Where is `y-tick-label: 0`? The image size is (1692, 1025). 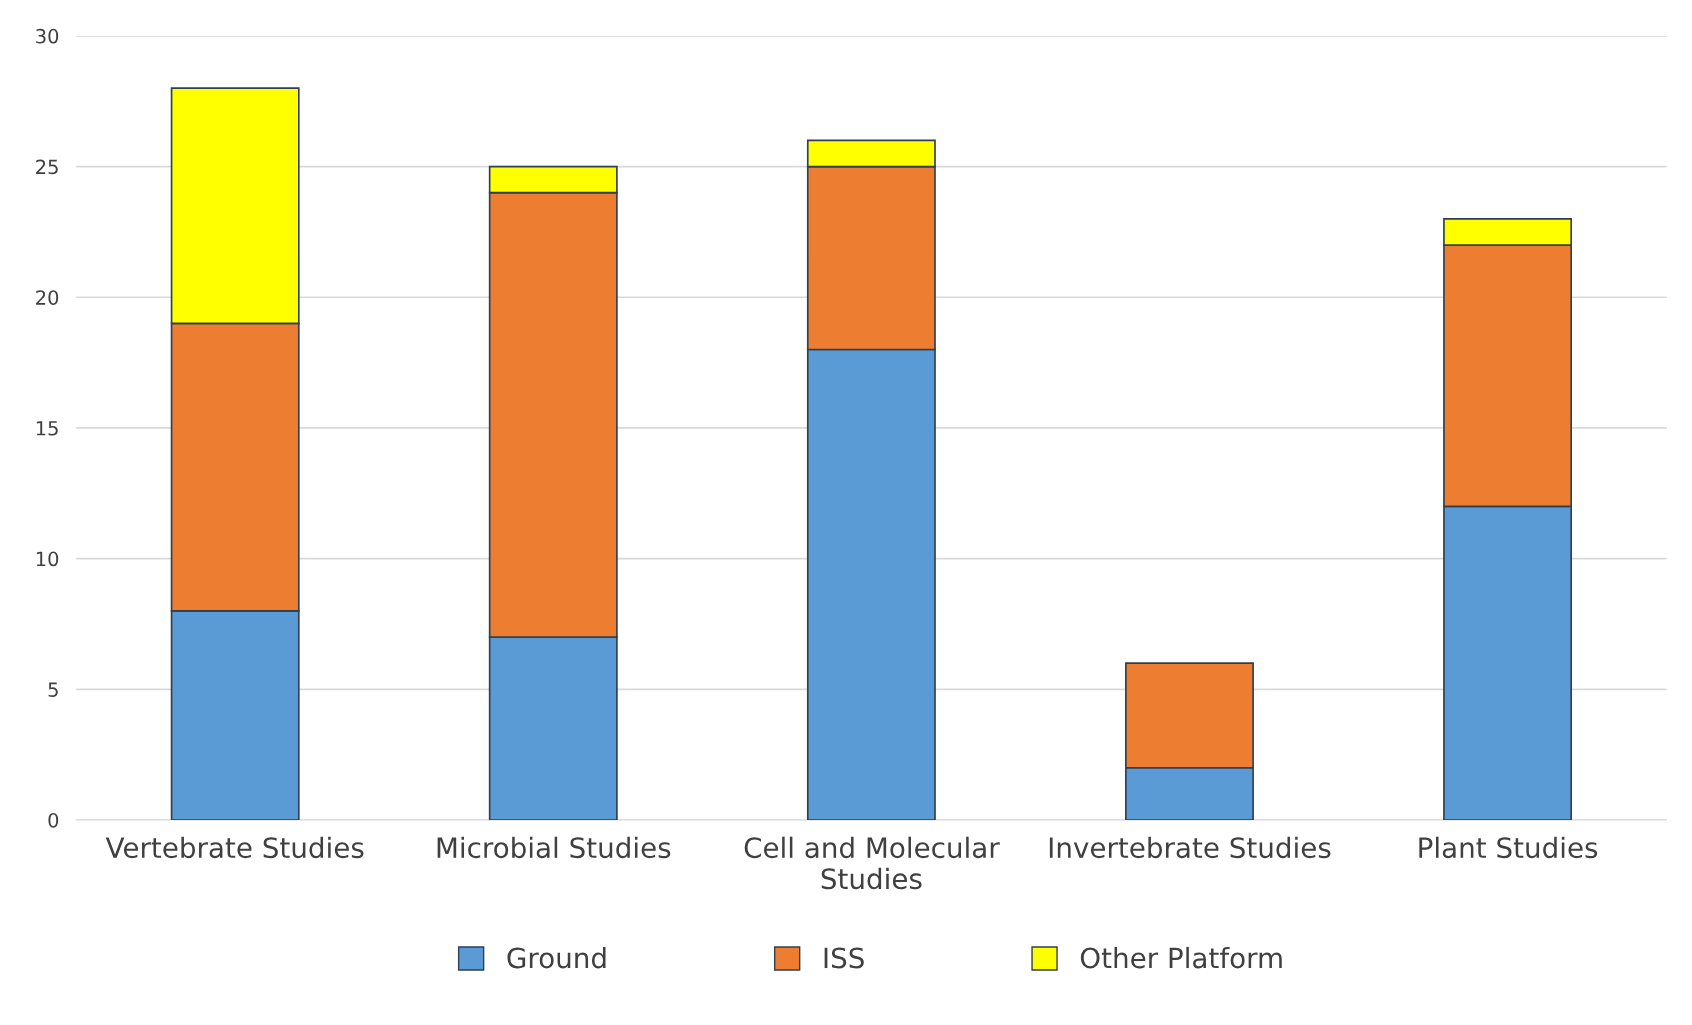 y-tick-label: 0 is located at coordinates (53, 820).